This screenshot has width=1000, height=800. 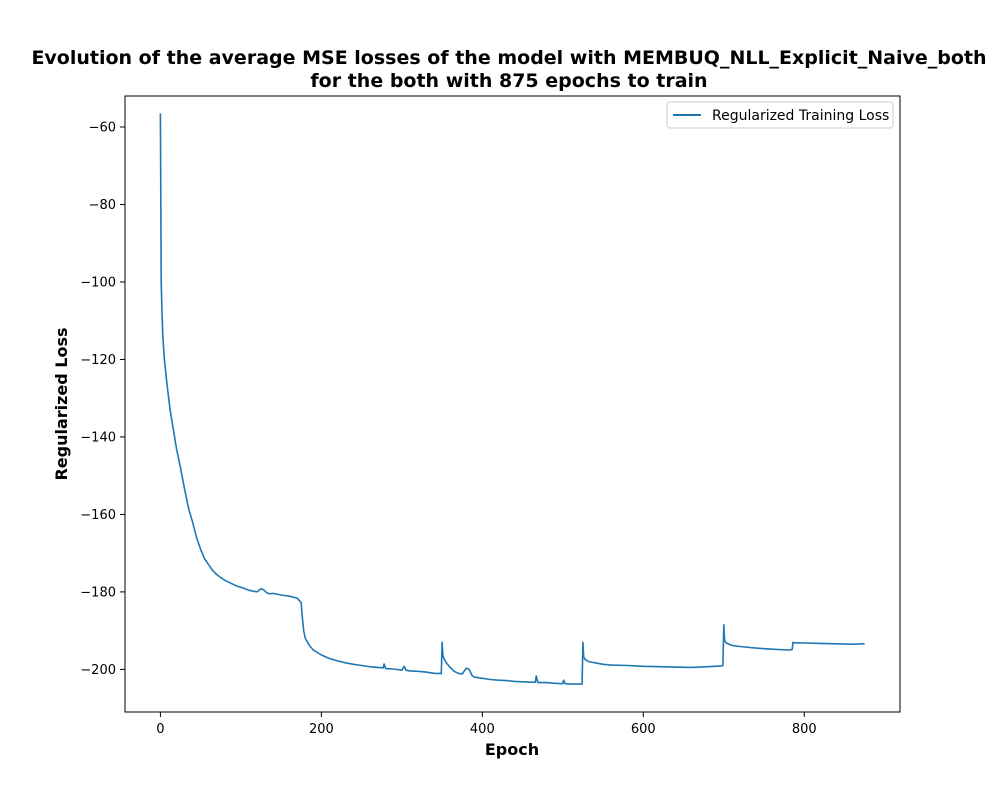 I want to click on x-tick-label: 400, so click(x=482, y=729).